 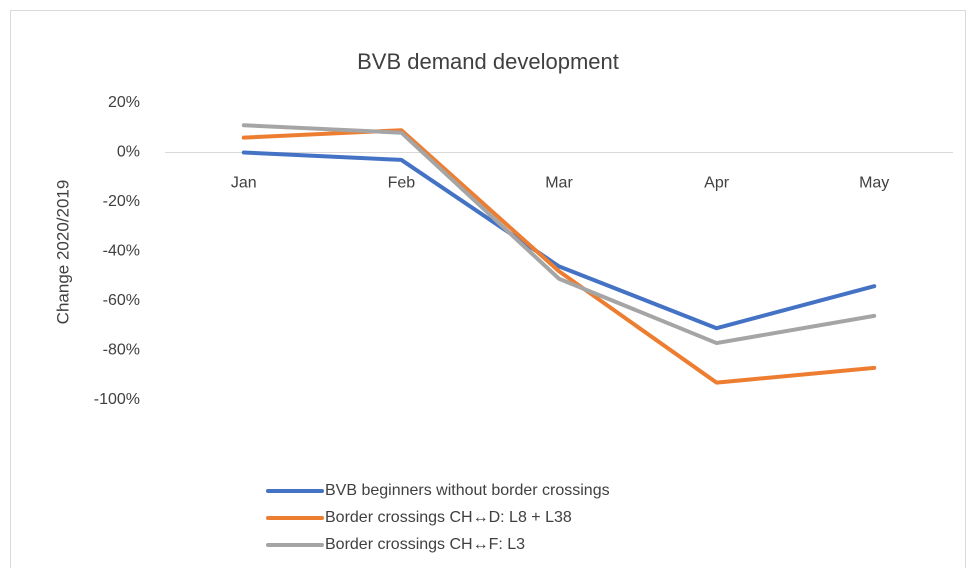 What do you see at coordinates (117, 399) in the screenshot?
I see `y-tick-label: -100%` at bounding box center [117, 399].